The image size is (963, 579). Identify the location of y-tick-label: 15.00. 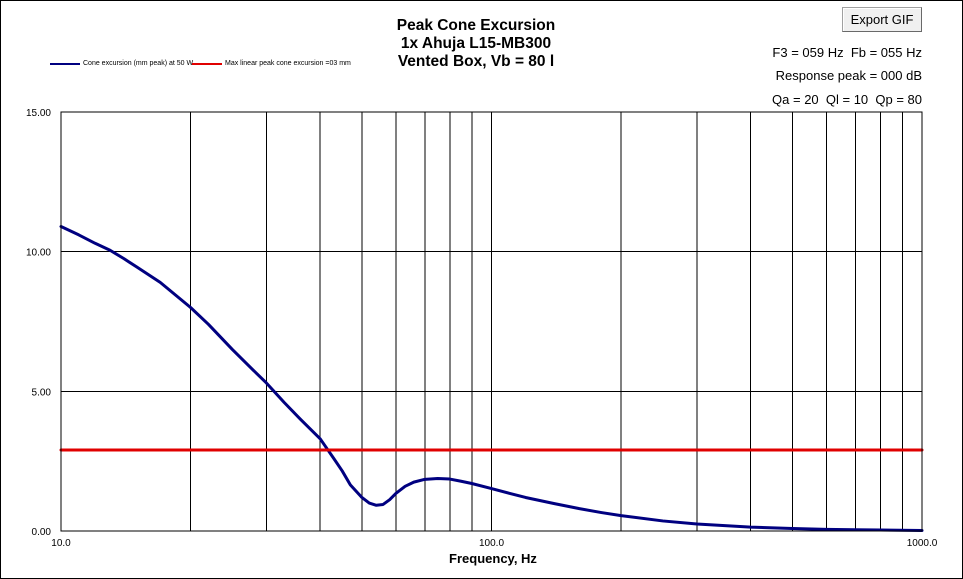
(38, 113).